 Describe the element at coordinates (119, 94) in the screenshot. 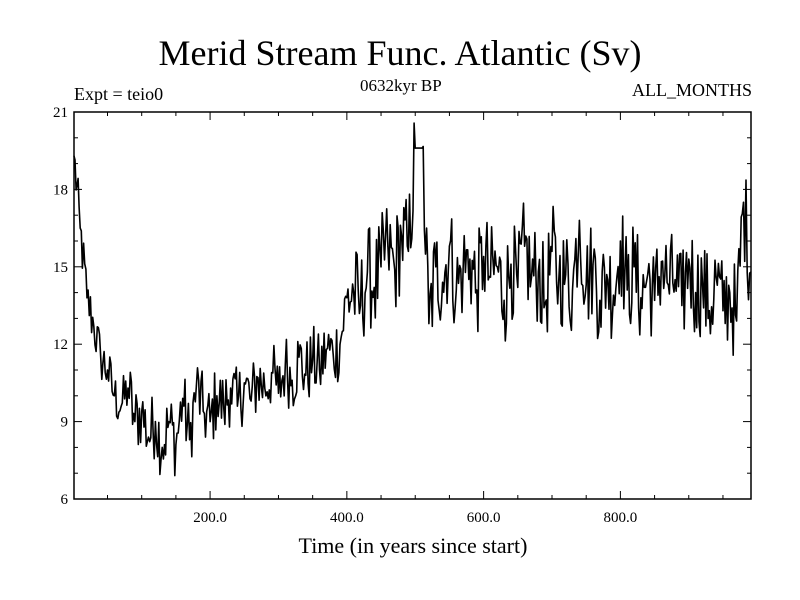

I see `experiment-label: Expt = teio0` at that location.